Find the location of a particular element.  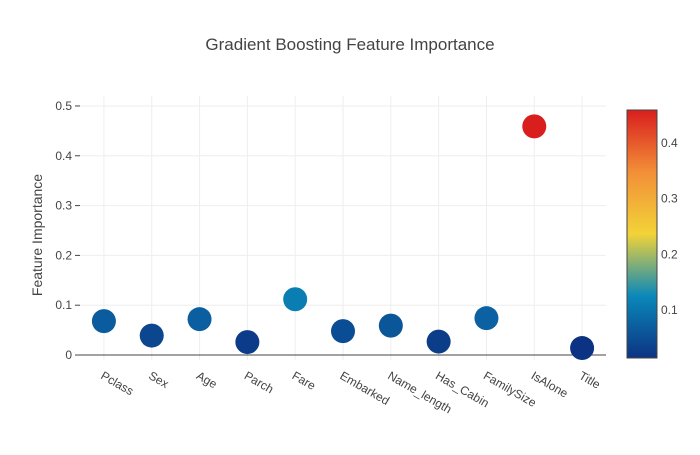

x-tick-label: Sex is located at coordinates (158, 379).